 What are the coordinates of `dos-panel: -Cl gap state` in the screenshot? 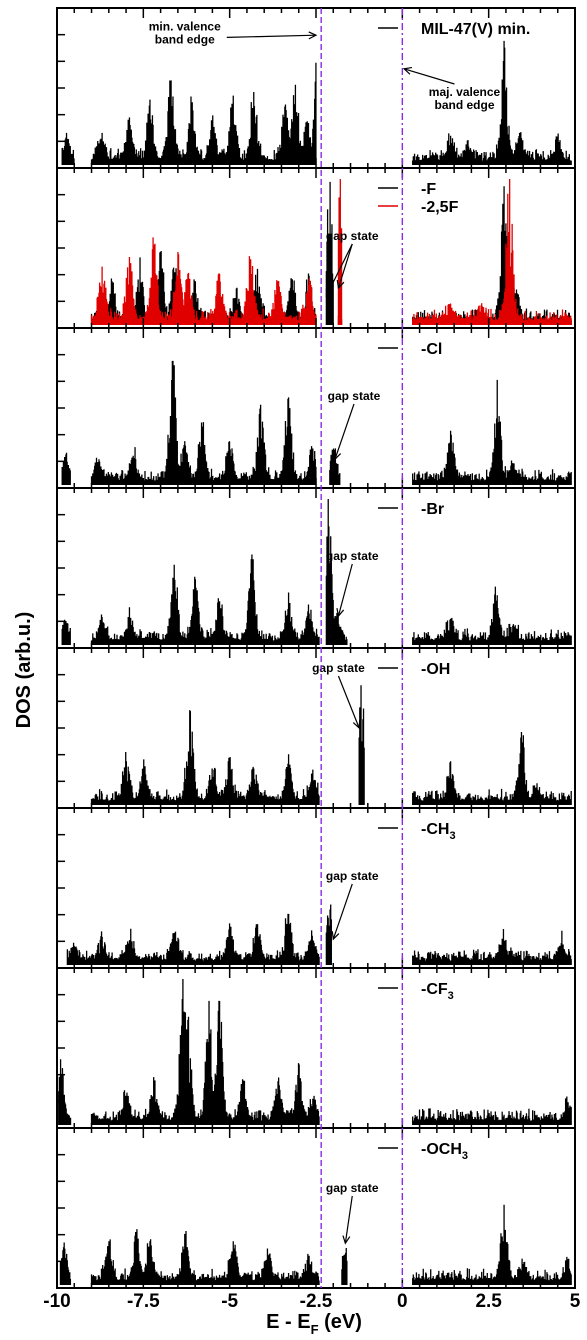 It's located at (316, 408).